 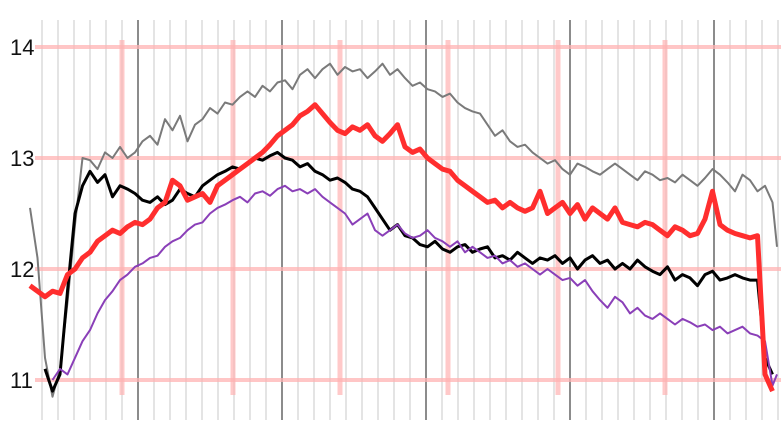 I want to click on y-axis-tick-labels: 11 12 13 14, so click(x=22, y=214).